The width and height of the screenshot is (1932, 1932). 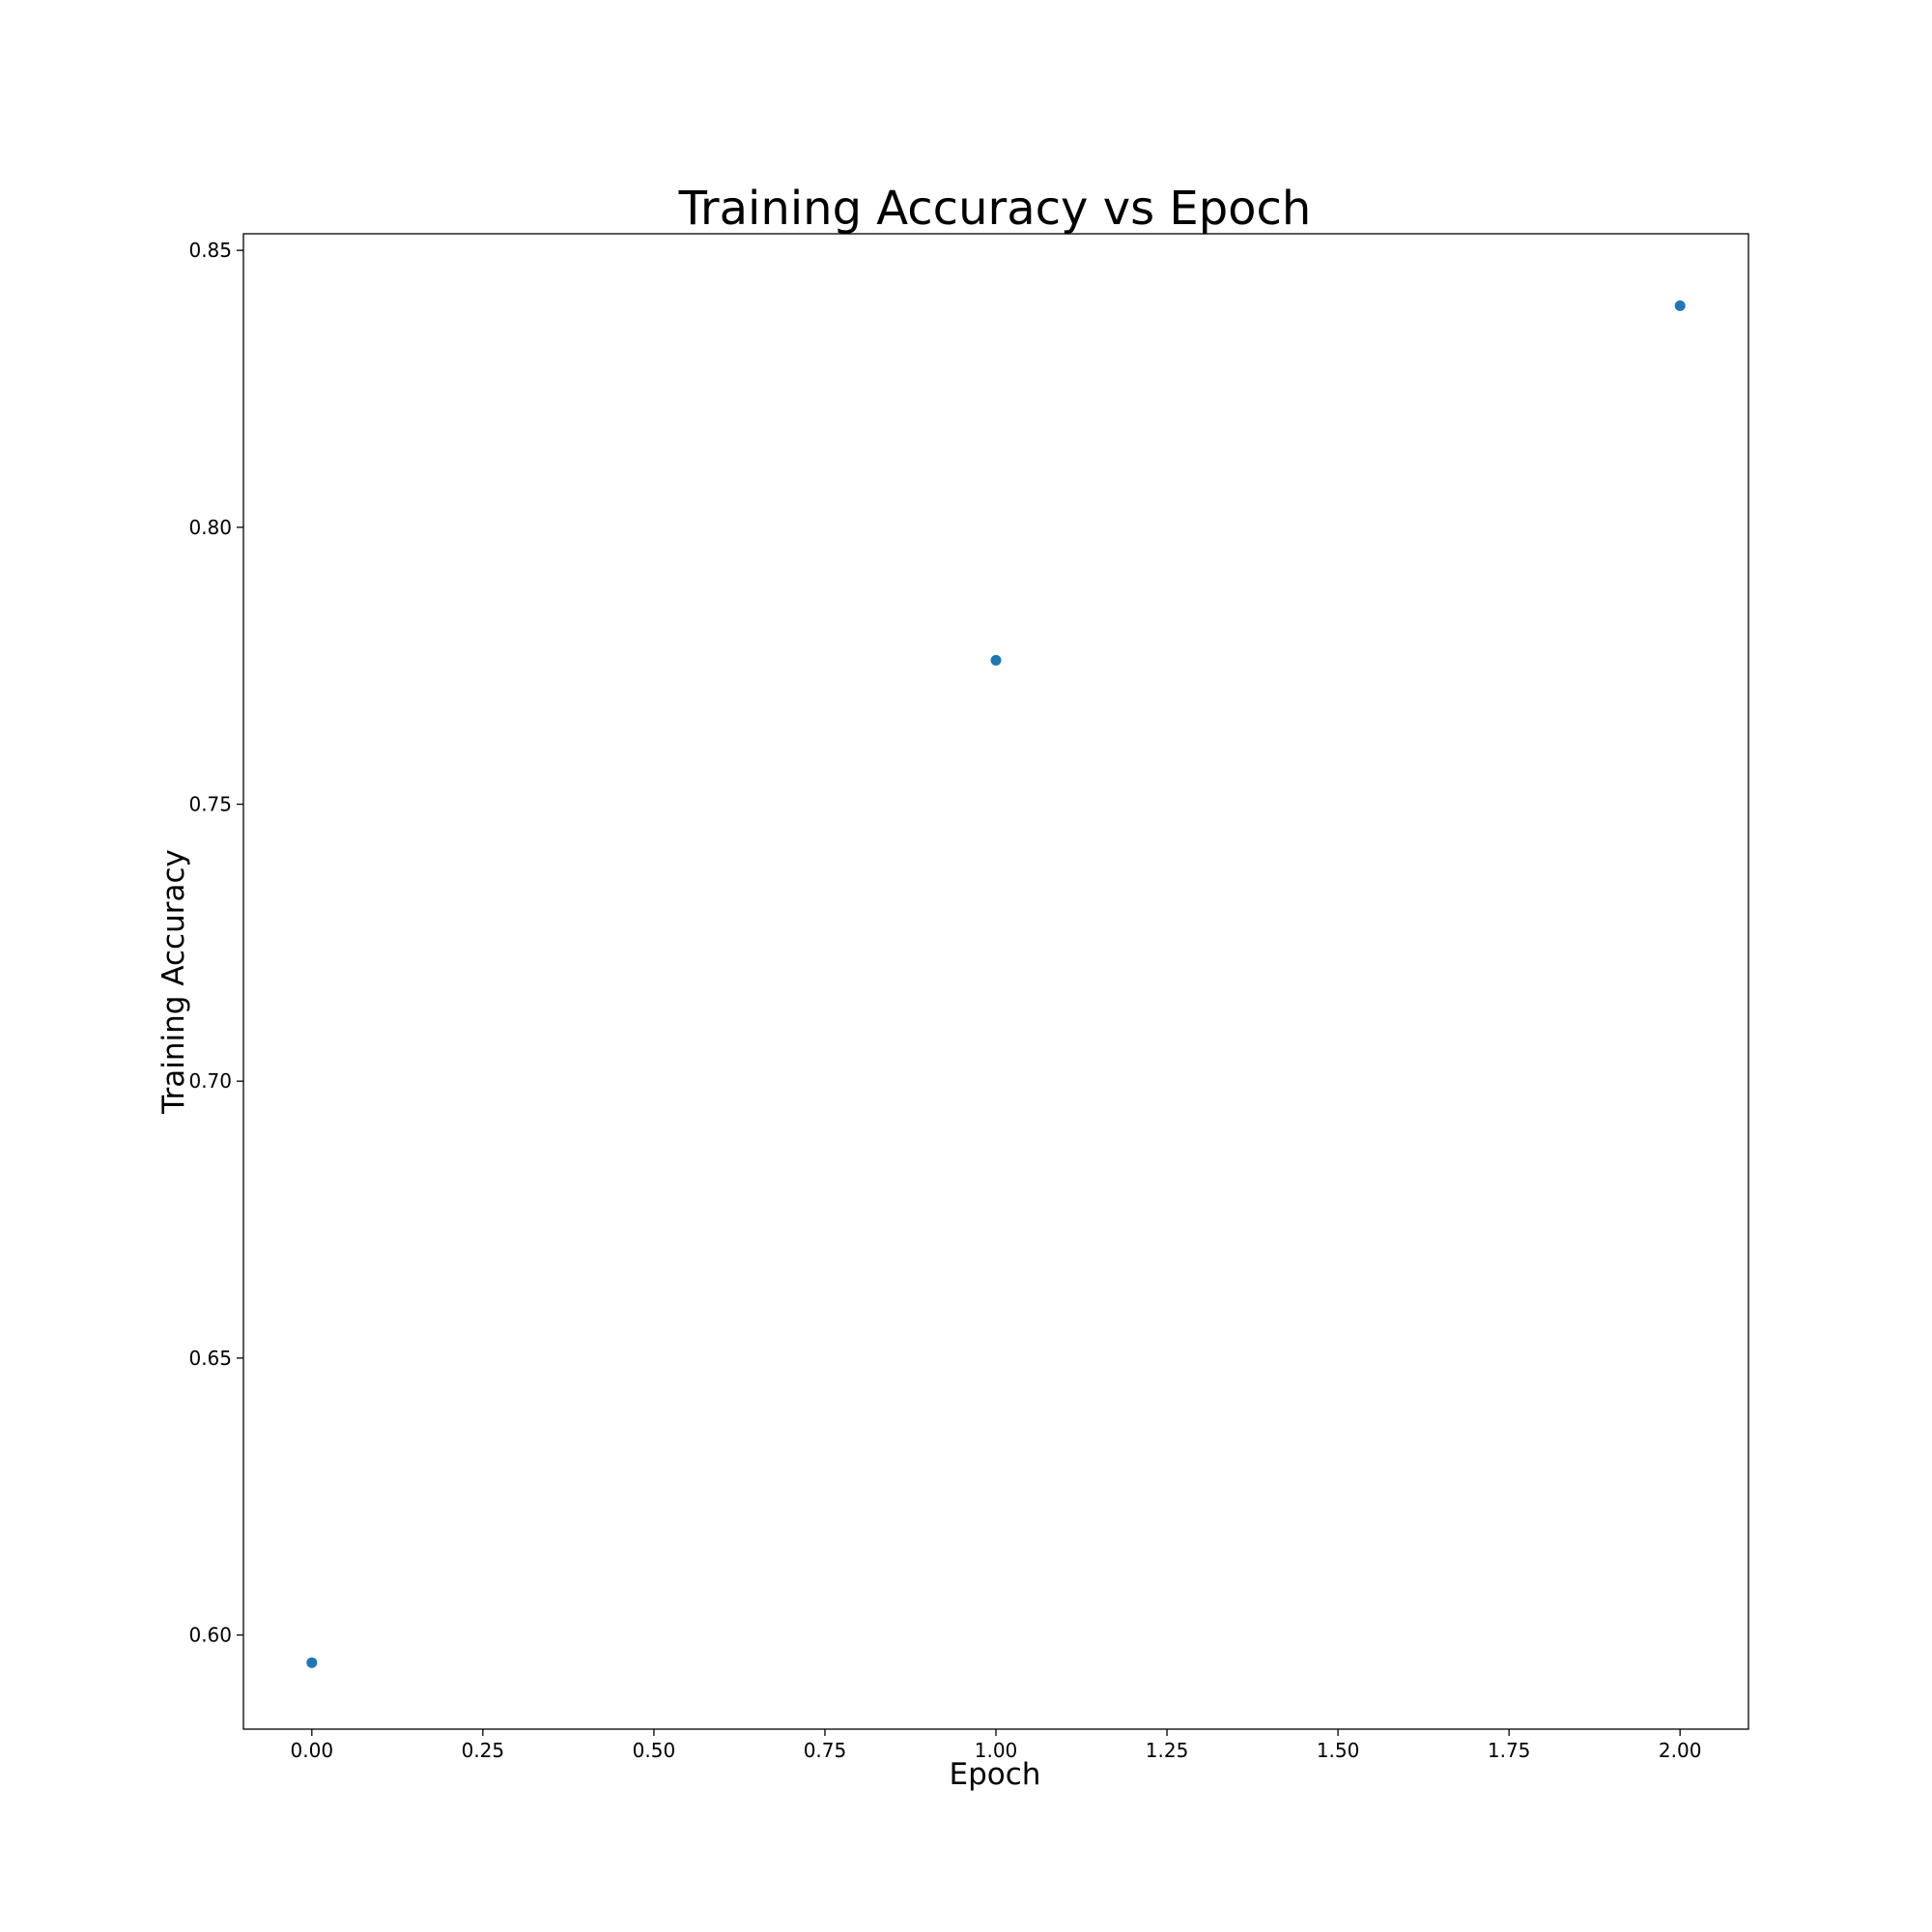 What do you see at coordinates (654, 1750) in the screenshot?
I see `x-tick-label: 0.50` at bounding box center [654, 1750].